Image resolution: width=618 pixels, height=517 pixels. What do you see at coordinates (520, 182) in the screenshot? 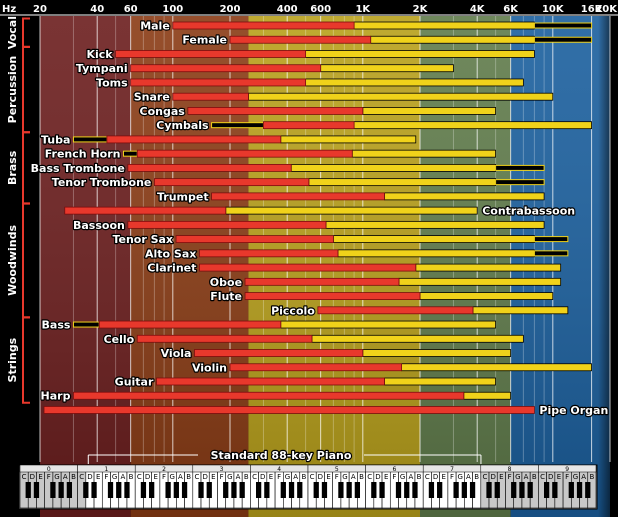
I see `bar-tenor-trombone-extended` at bounding box center [520, 182].